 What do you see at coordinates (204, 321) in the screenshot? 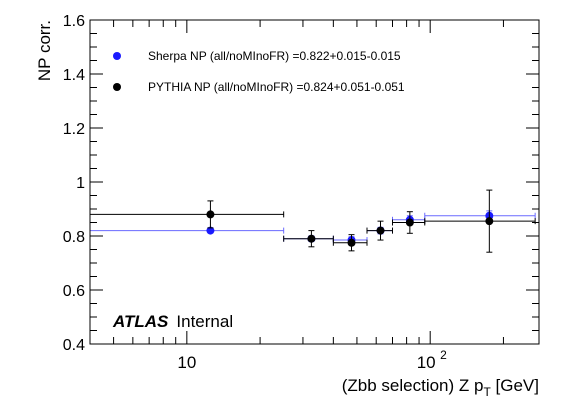
I see `atlas-label-internal: Internal` at bounding box center [204, 321].